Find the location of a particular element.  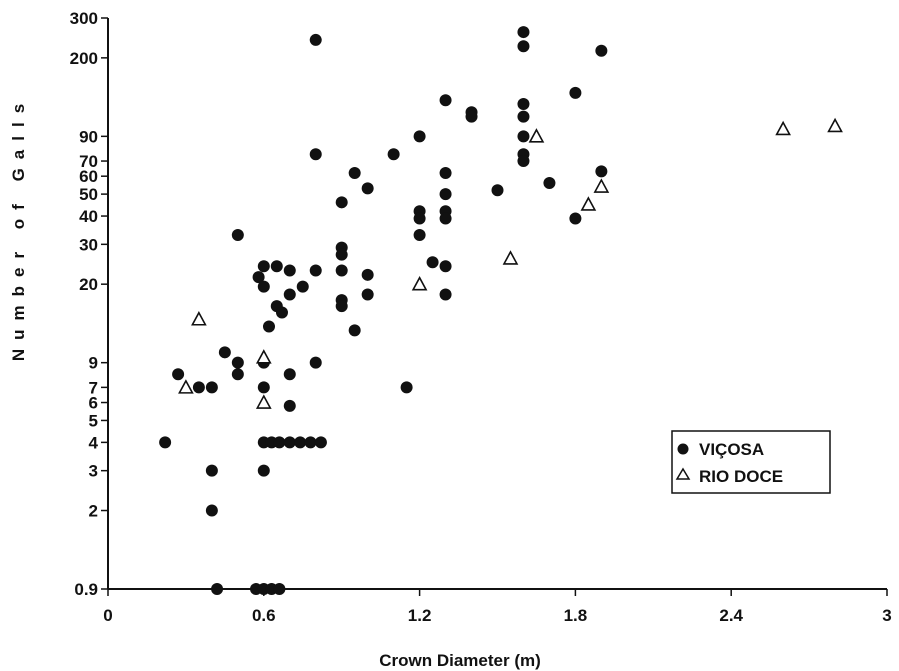

legend: VIÇOSA RIO DOCE is located at coordinates (751, 462).